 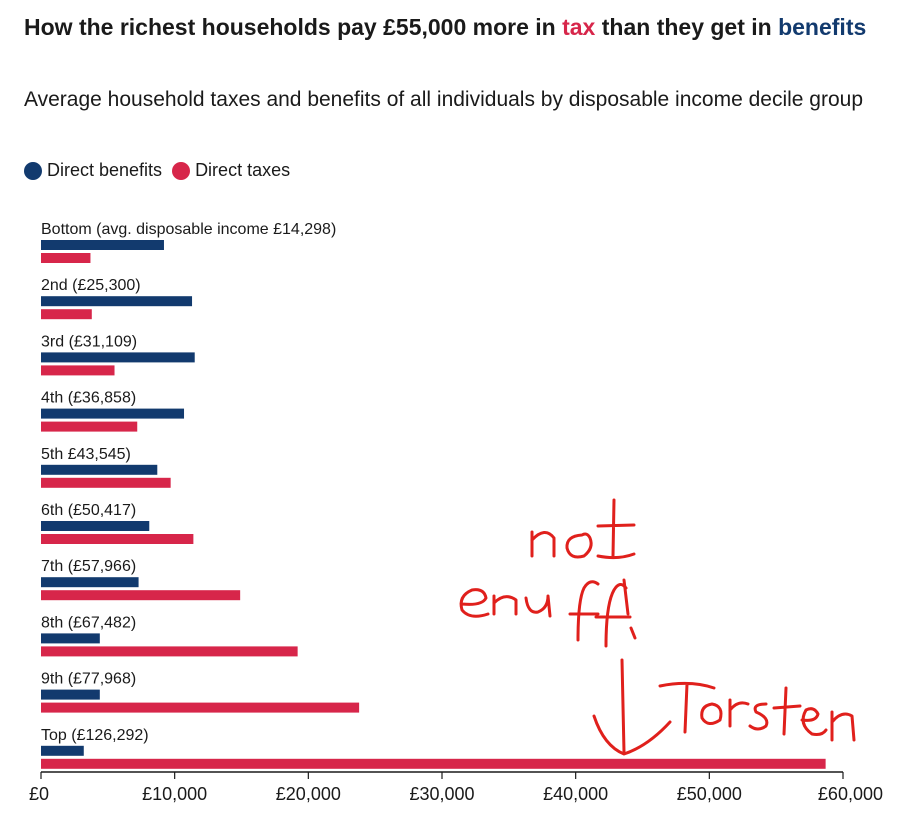 I want to click on x-tick-label: £20,000, so click(x=308, y=794).